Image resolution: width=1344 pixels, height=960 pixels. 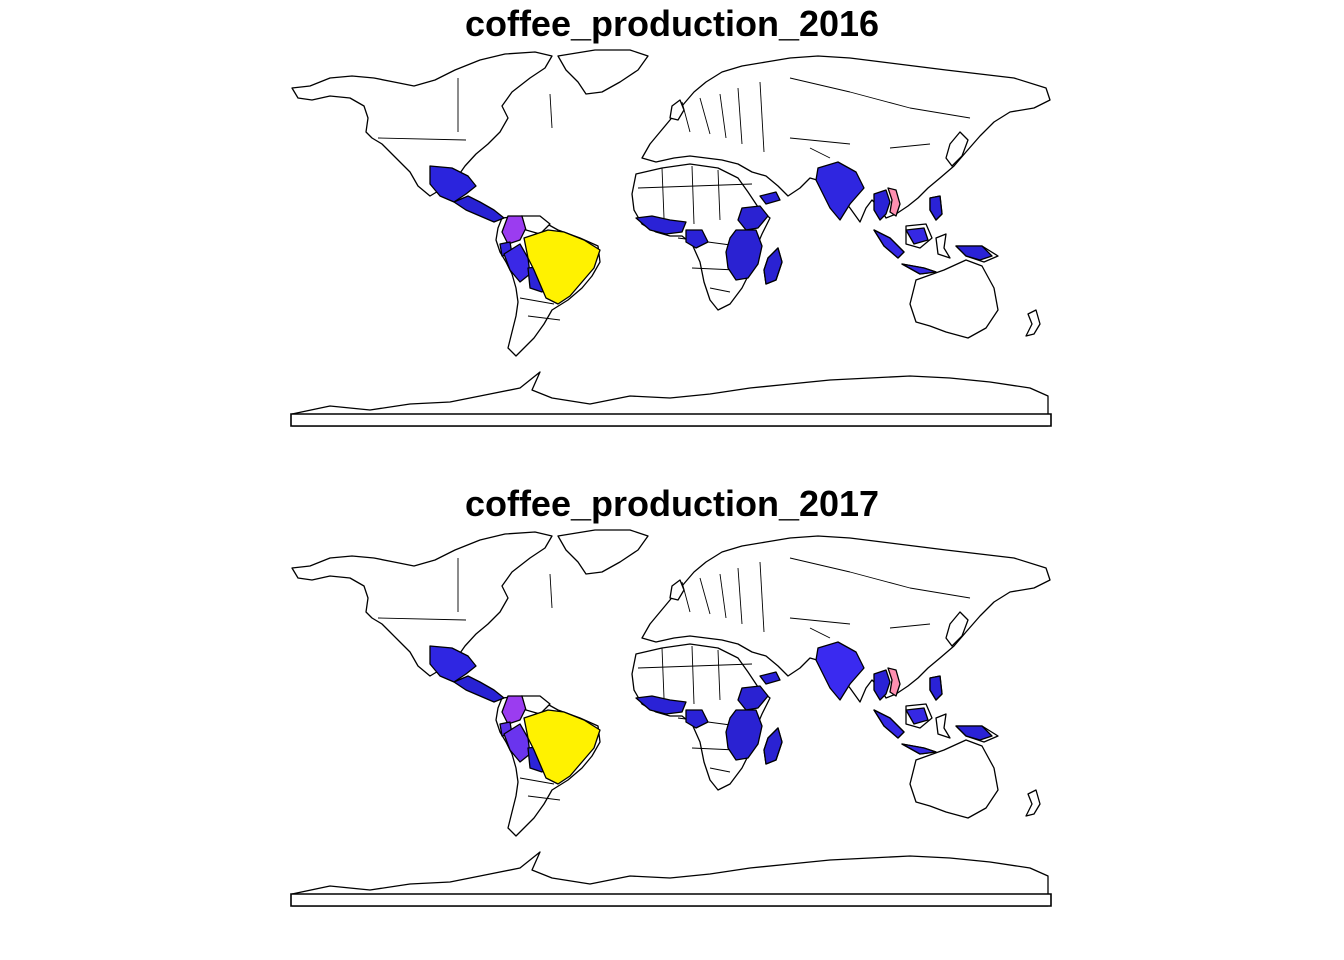 I want to click on panel-title: coffee_production_2016, so click(x=672, y=23).